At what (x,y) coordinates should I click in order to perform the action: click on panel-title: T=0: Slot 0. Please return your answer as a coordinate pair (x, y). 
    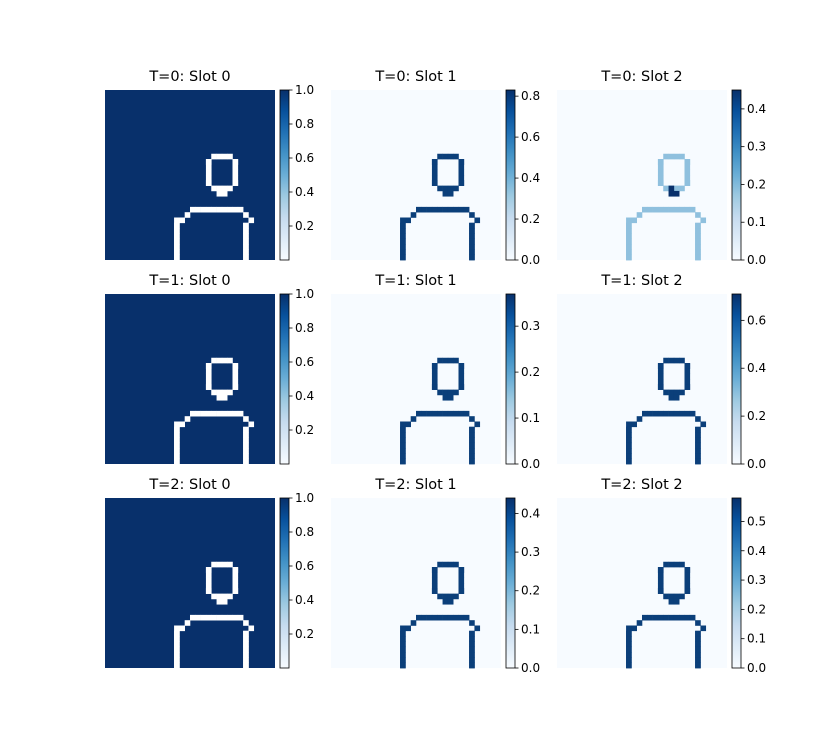
    Looking at the image, I should click on (189, 77).